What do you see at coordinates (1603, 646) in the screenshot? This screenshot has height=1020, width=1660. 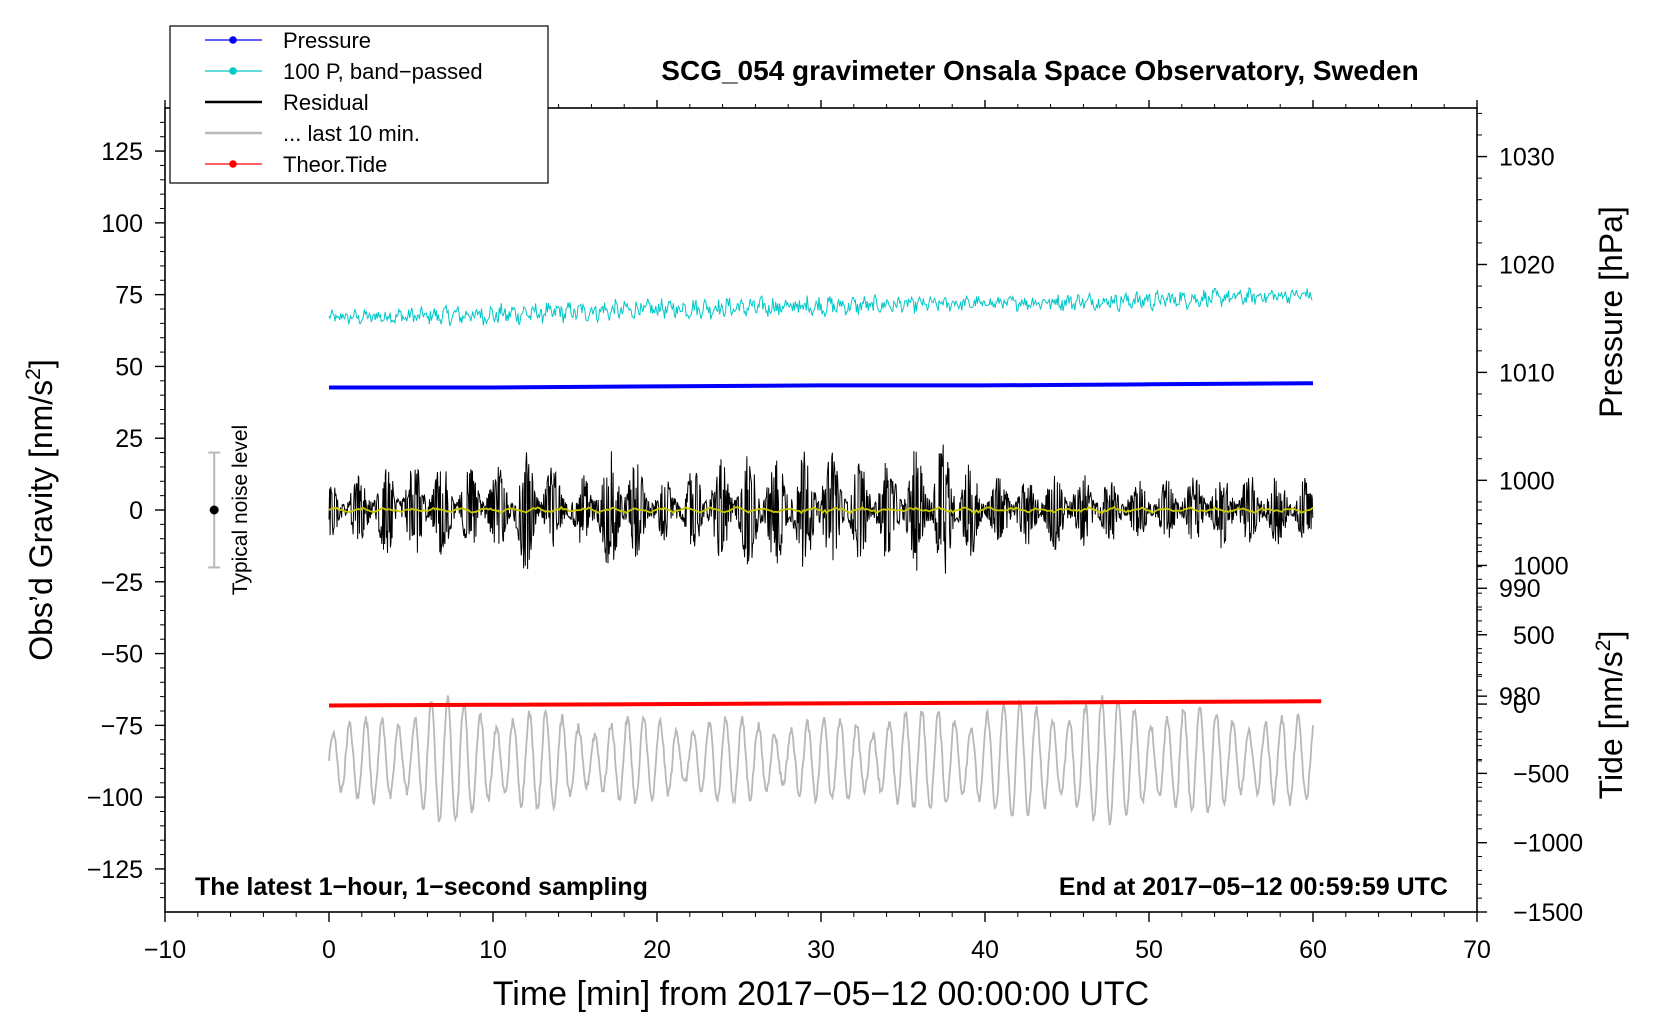 I see `y-tide-label-sup: 2` at bounding box center [1603, 646].